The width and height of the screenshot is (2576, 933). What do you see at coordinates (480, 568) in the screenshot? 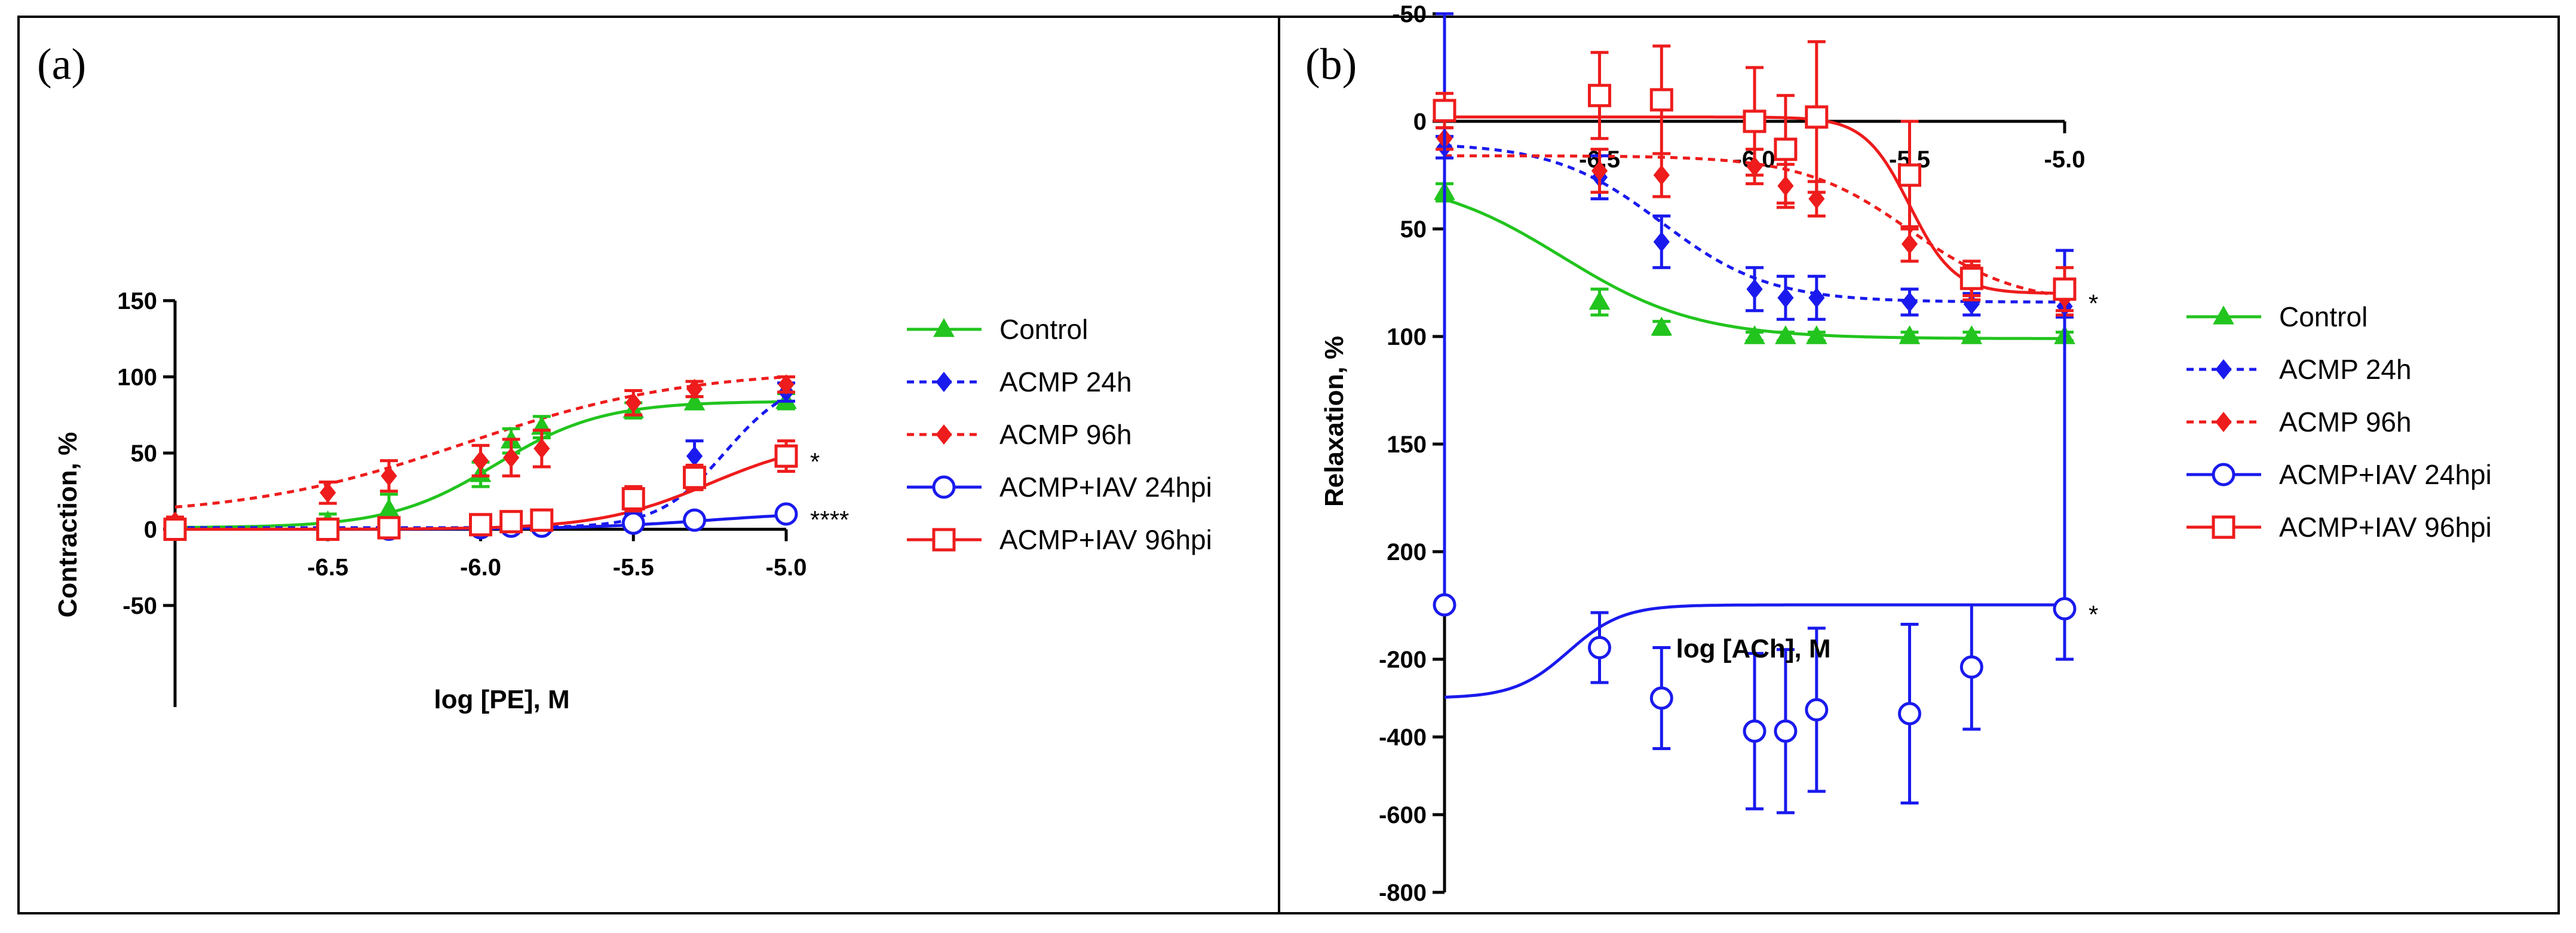
I see `x-tick-label: -6.0` at bounding box center [480, 568].